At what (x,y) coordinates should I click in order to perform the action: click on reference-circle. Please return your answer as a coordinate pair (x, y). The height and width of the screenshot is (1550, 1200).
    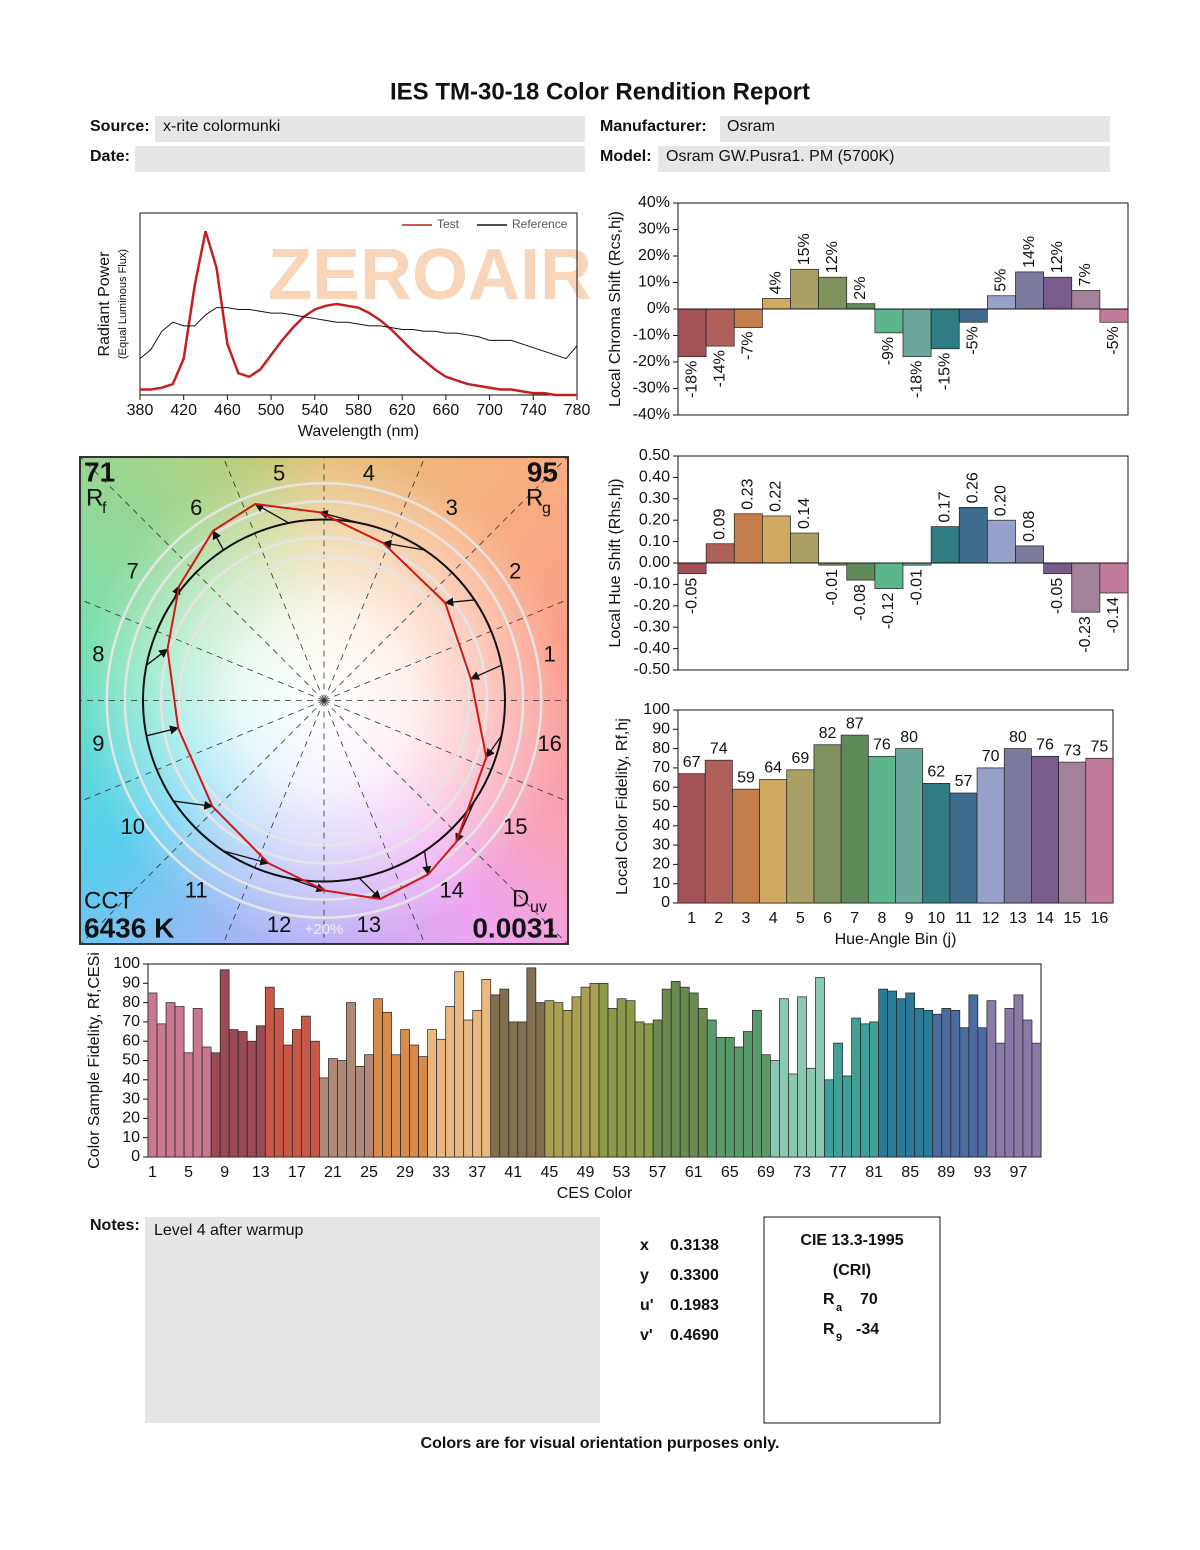
    Looking at the image, I should click on (324, 700).